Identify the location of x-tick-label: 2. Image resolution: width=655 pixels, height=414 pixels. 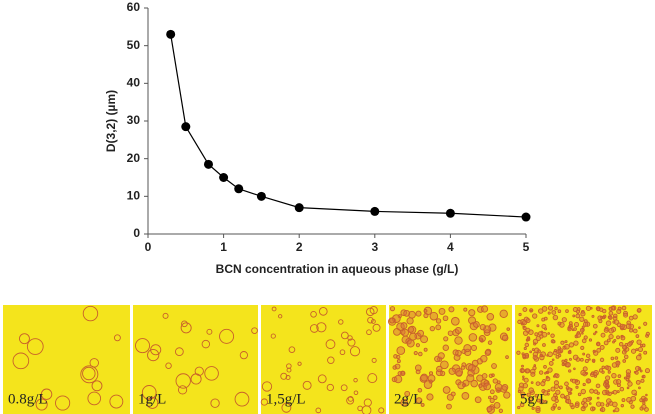
(299, 247).